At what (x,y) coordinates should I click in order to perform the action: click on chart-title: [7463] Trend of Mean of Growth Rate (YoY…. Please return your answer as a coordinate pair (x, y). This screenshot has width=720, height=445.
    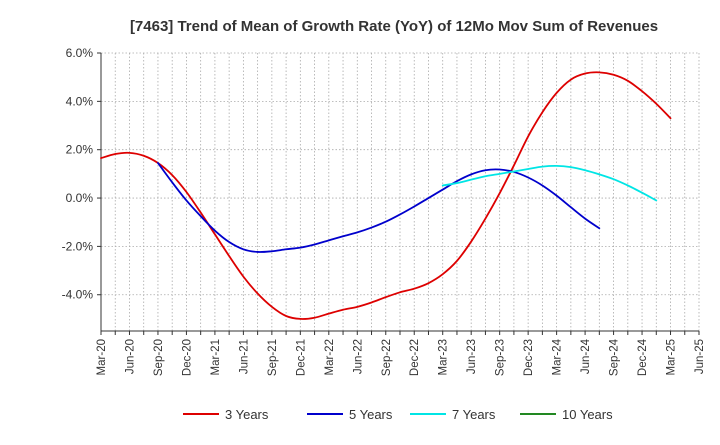
    Looking at the image, I should click on (394, 26).